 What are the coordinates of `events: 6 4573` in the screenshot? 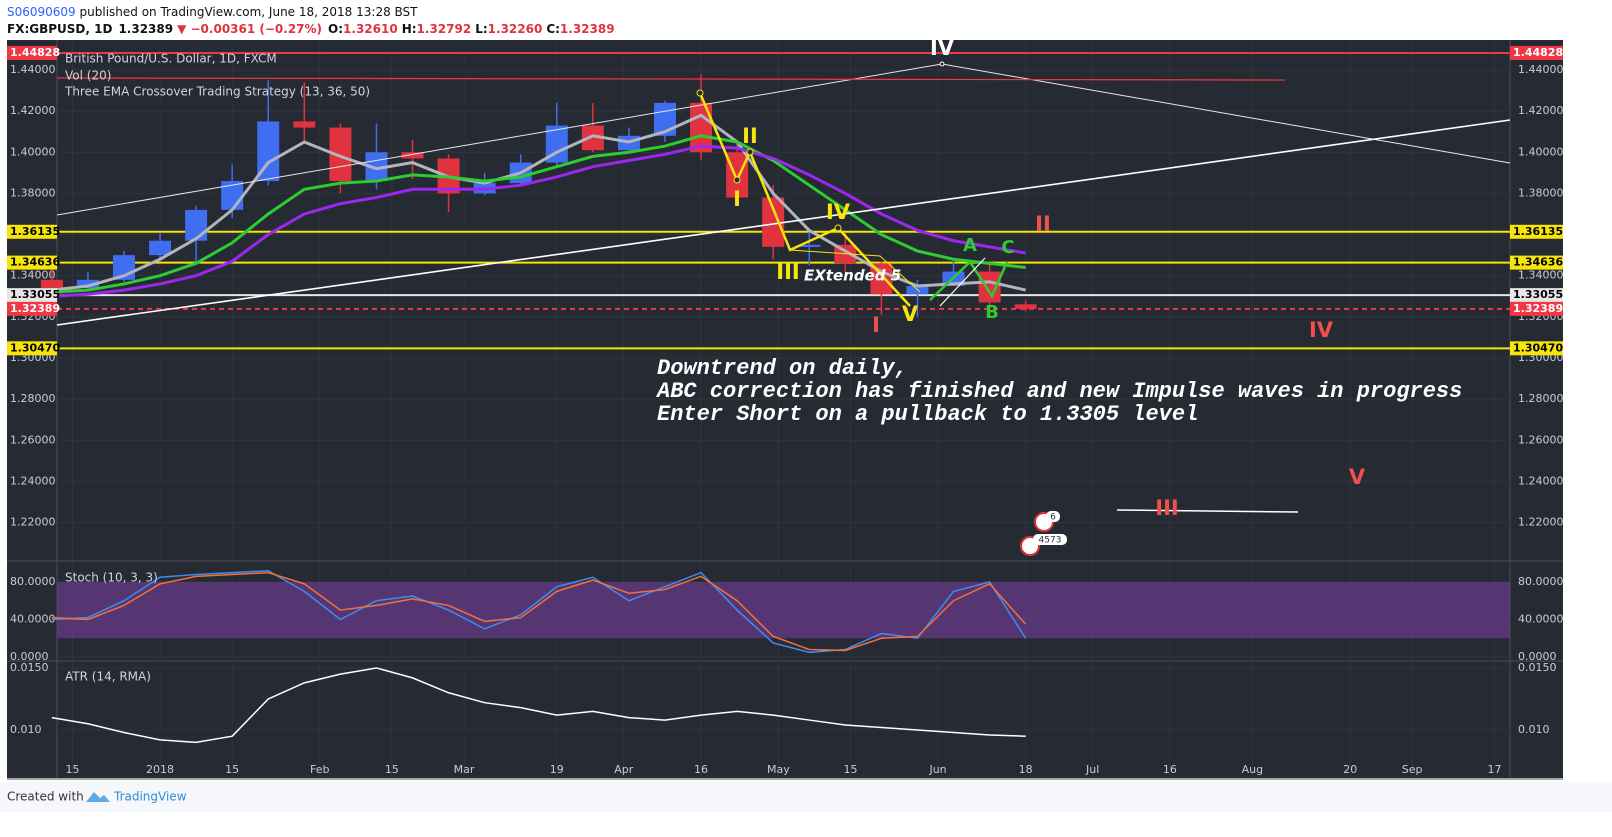 It's located at (1043, 533).